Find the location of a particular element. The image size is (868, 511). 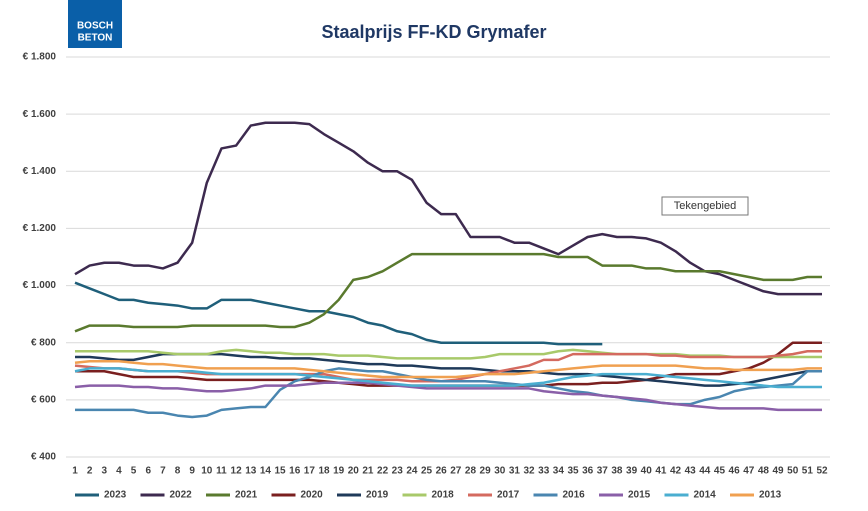

x-tick-label: 52 is located at coordinates (822, 471).